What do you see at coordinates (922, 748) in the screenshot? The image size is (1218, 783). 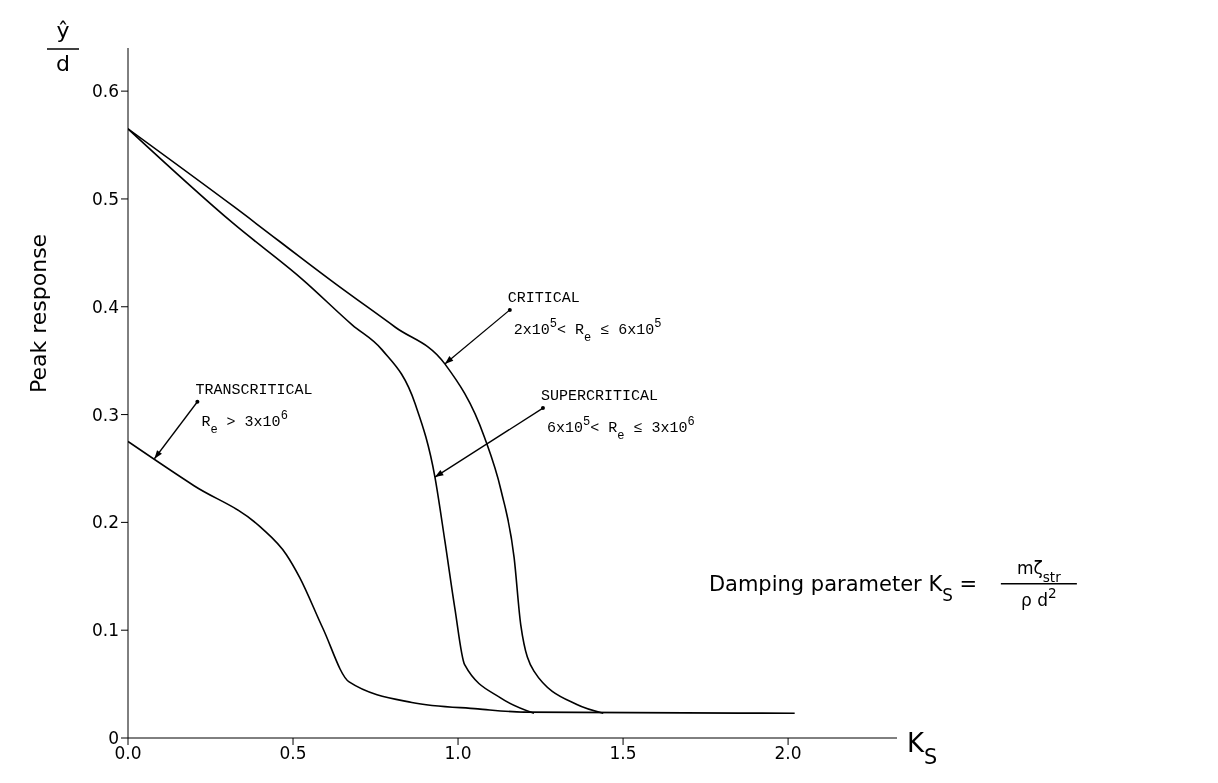 I see `x-axis-title: K$_{S}$` at bounding box center [922, 748].